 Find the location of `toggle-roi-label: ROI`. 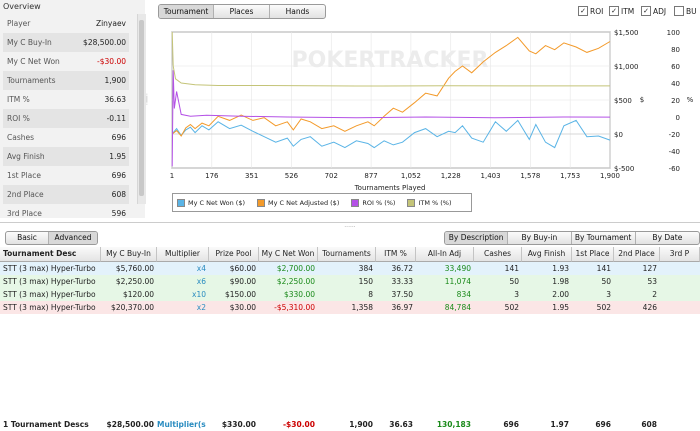

toggle-roi-label: ROI is located at coordinates (597, 11).